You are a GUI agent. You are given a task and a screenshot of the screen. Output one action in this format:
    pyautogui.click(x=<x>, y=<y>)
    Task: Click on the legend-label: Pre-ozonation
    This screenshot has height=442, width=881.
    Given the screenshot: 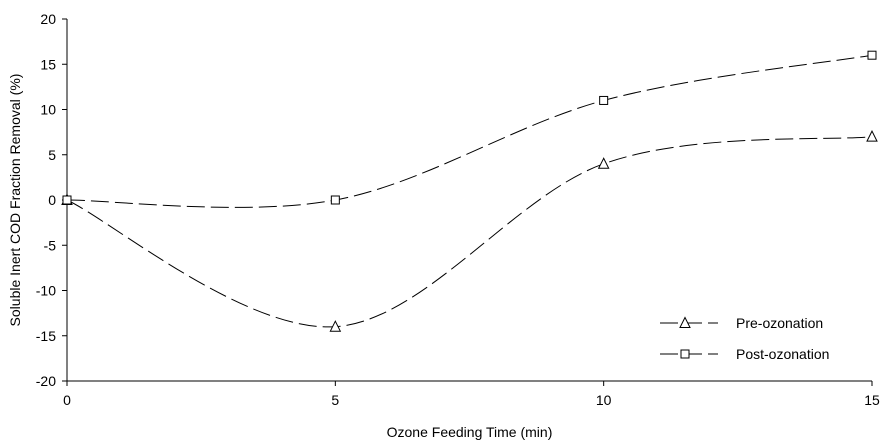 What is the action you would take?
    pyautogui.click(x=779, y=323)
    